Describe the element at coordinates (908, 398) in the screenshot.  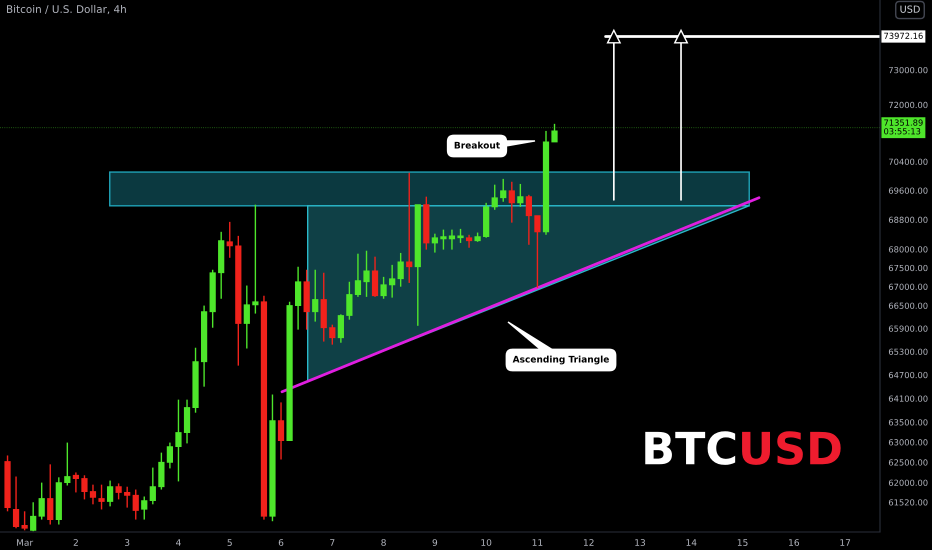
I see `y-tick-label: 64100.00` at that location.